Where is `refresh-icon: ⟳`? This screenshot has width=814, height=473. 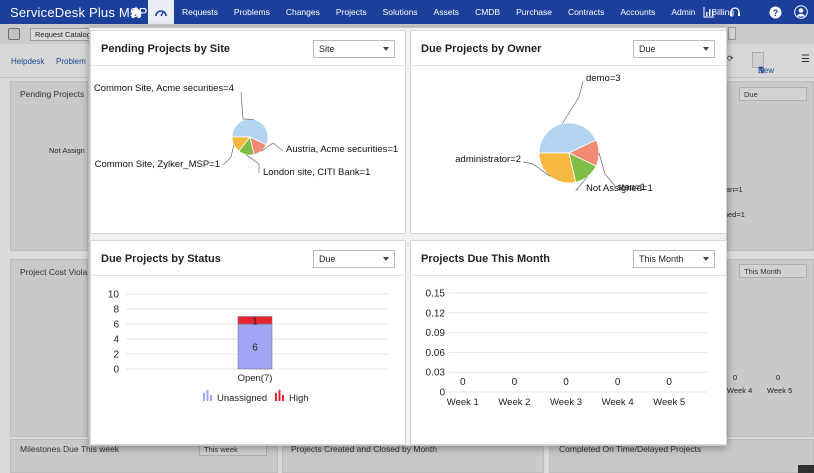 refresh-icon: ⟳ is located at coordinates (730, 58).